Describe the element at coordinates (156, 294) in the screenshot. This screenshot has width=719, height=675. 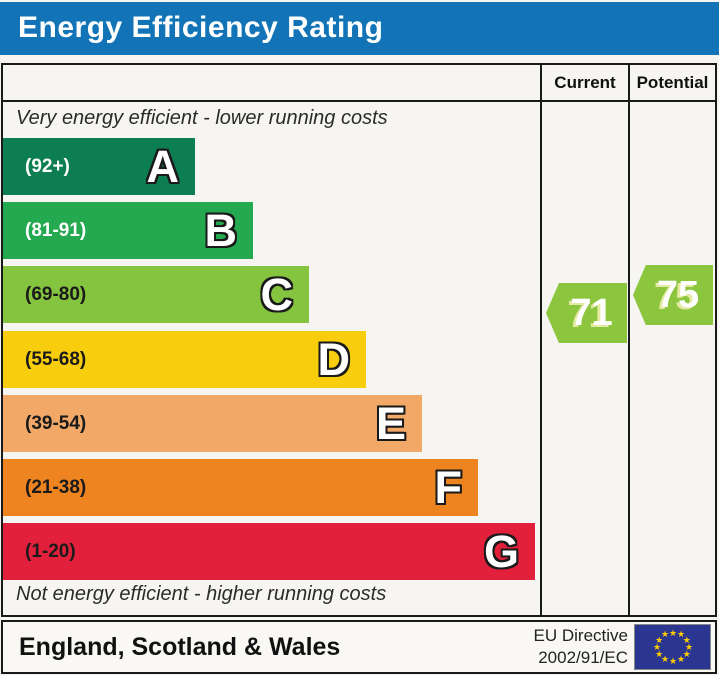
I see `band-row-c: (69-80) C` at that location.